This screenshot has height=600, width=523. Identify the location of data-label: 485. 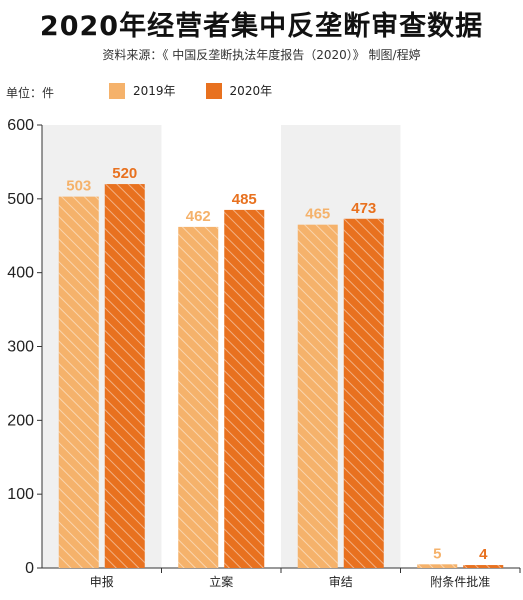
(244, 199).